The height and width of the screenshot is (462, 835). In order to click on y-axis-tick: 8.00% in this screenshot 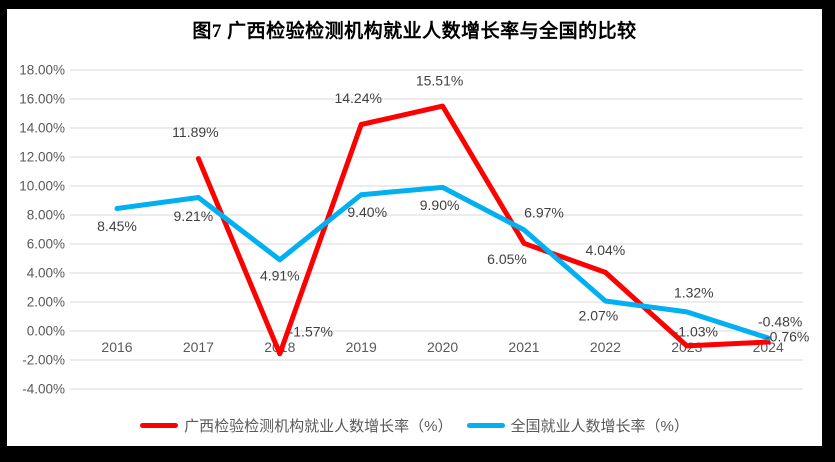, I will do `click(46, 215)`.